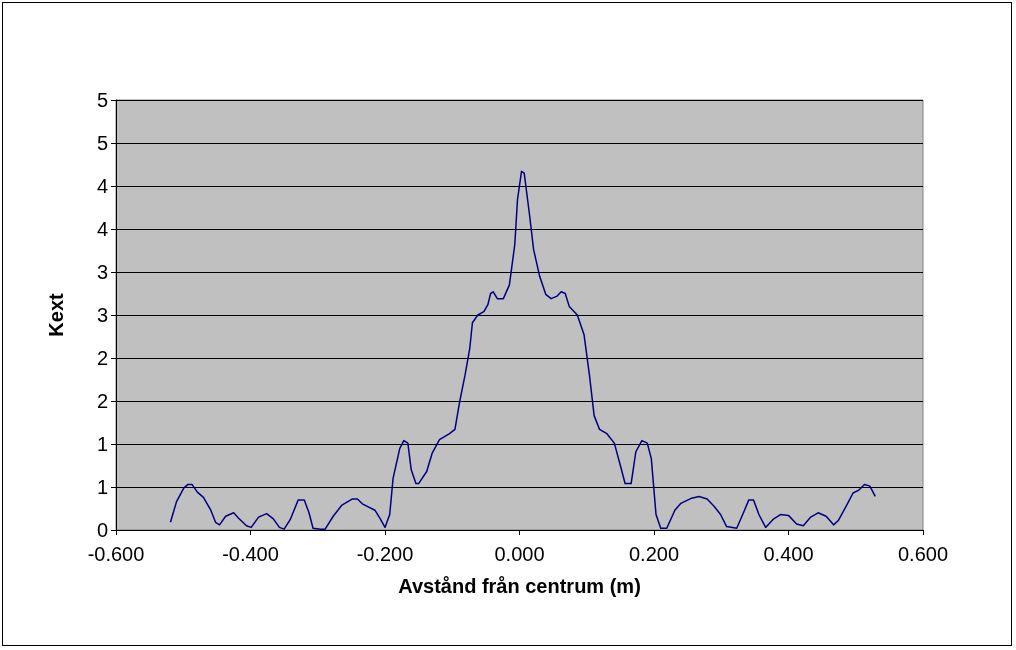 This screenshot has height=650, width=1016. I want to click on x-axis-title: Avstånd från centrum (m), so click(519, 586).